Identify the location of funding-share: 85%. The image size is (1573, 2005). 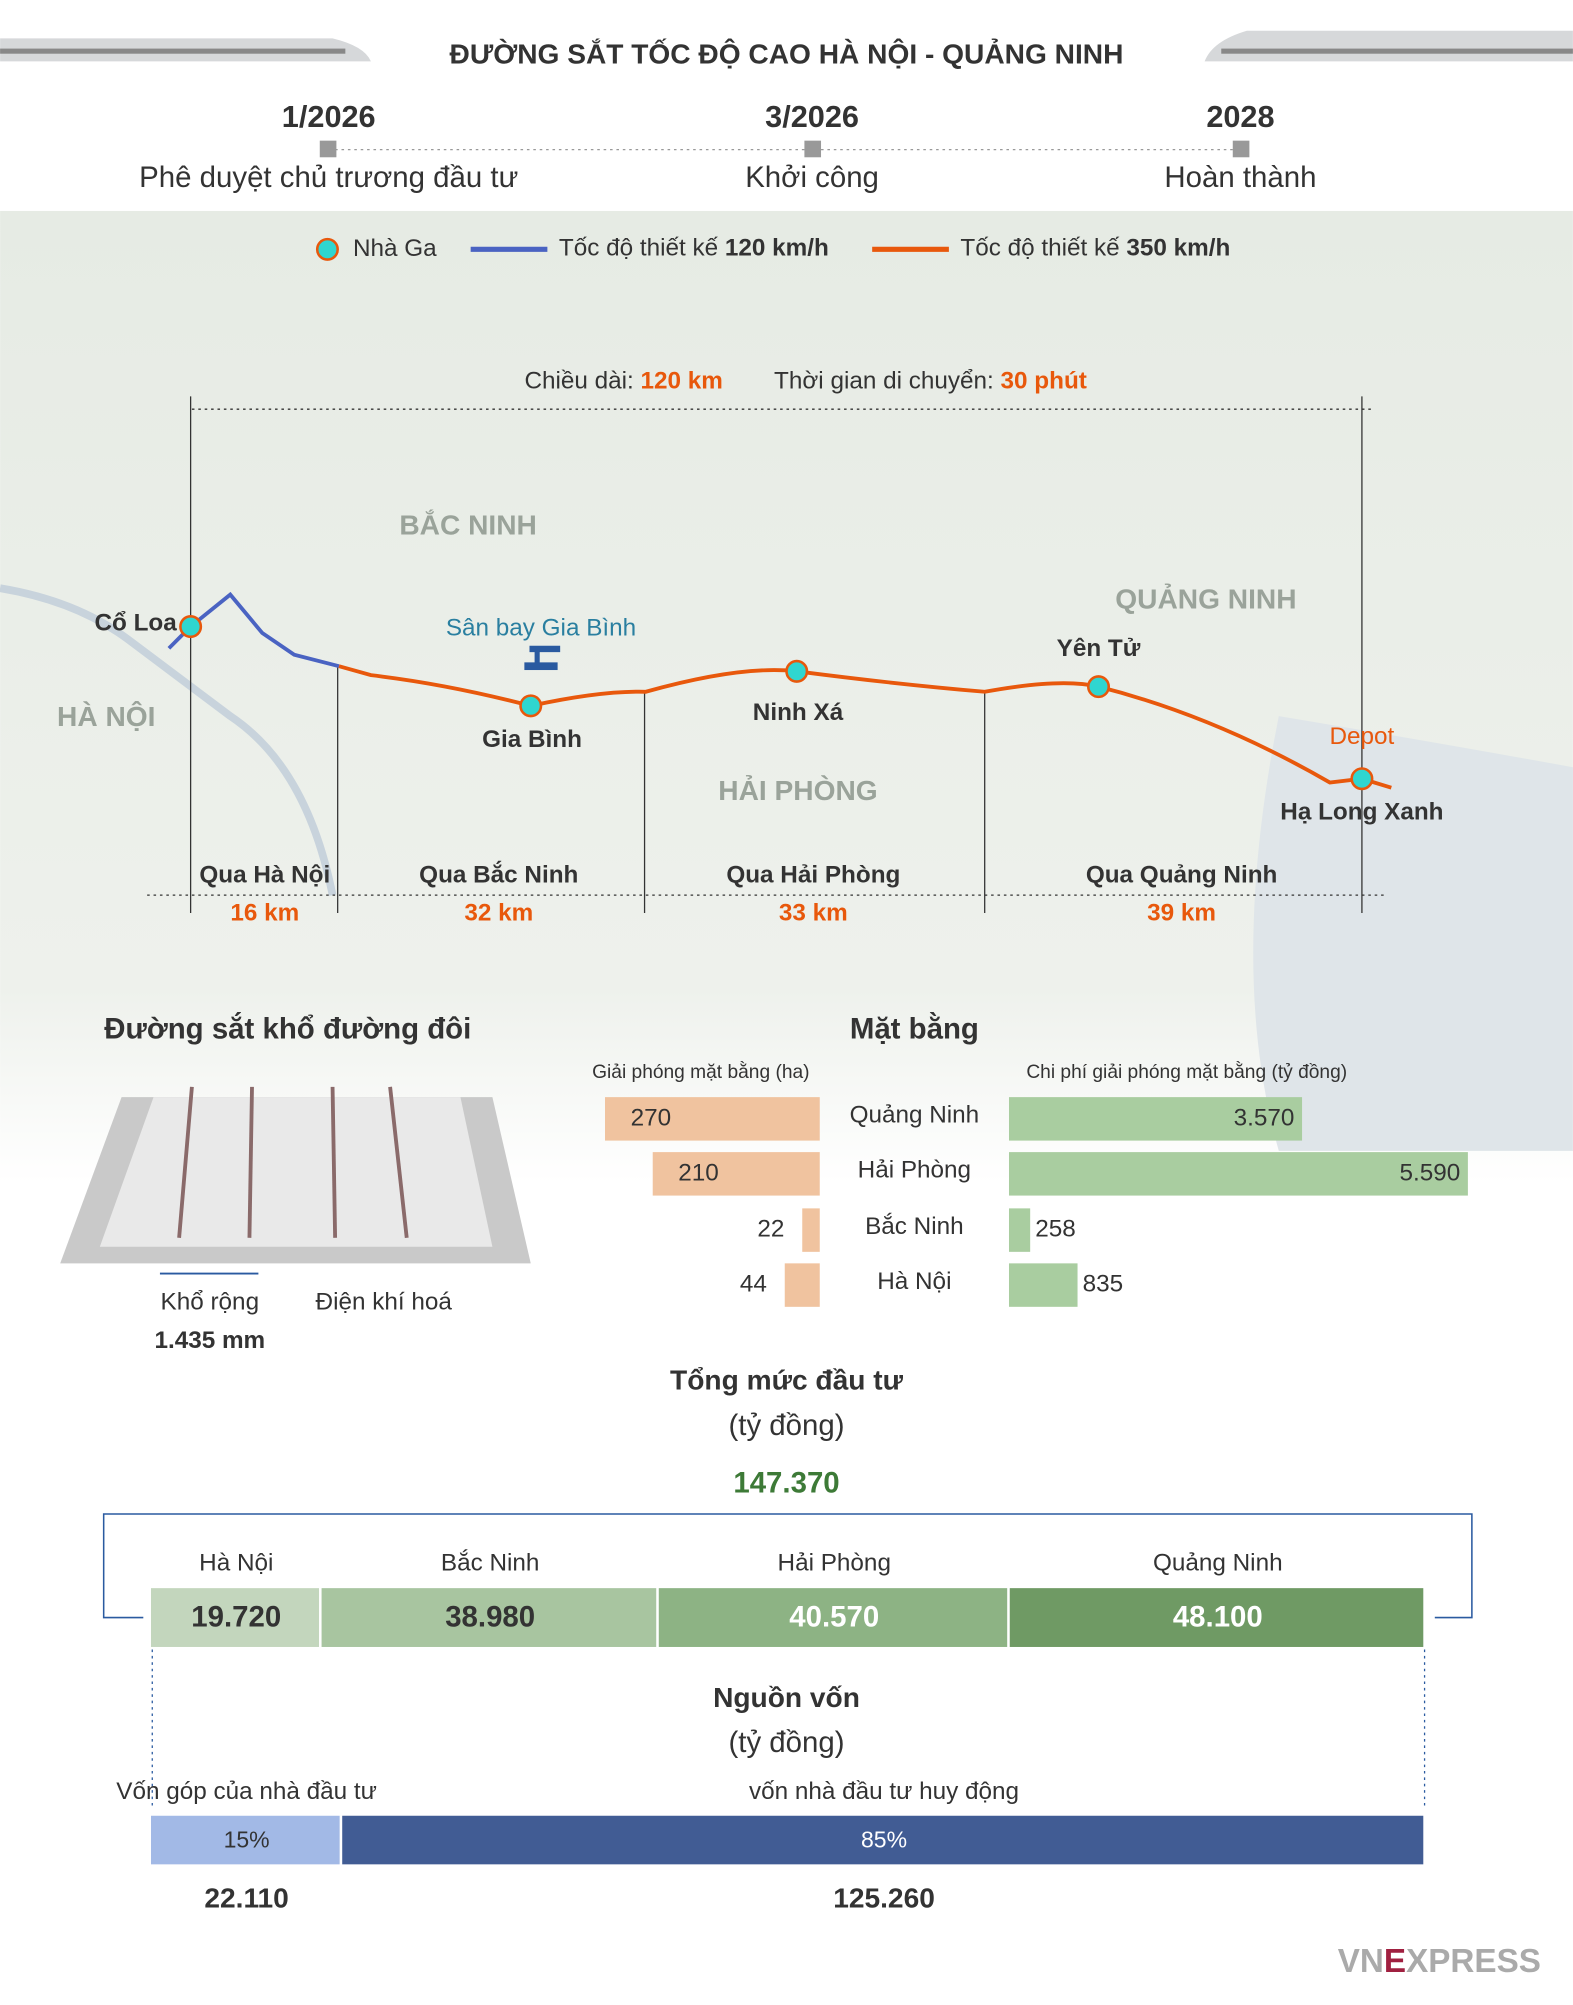
(884, 1839).